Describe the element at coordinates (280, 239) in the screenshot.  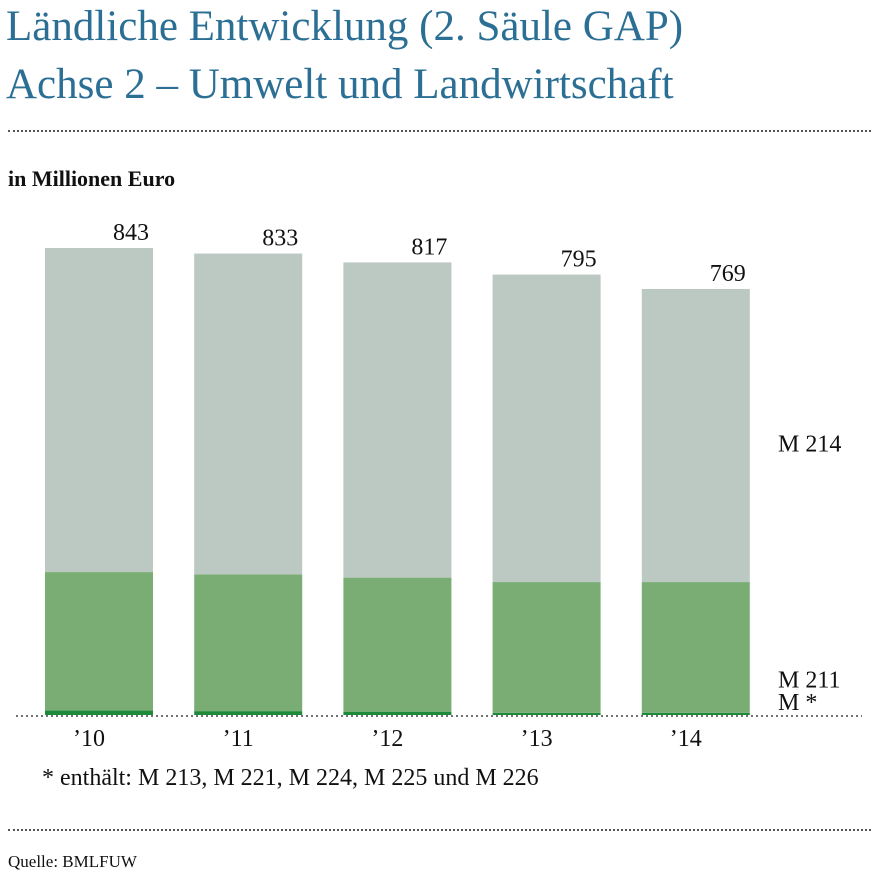
I see `total-label-1: 833` at that location.